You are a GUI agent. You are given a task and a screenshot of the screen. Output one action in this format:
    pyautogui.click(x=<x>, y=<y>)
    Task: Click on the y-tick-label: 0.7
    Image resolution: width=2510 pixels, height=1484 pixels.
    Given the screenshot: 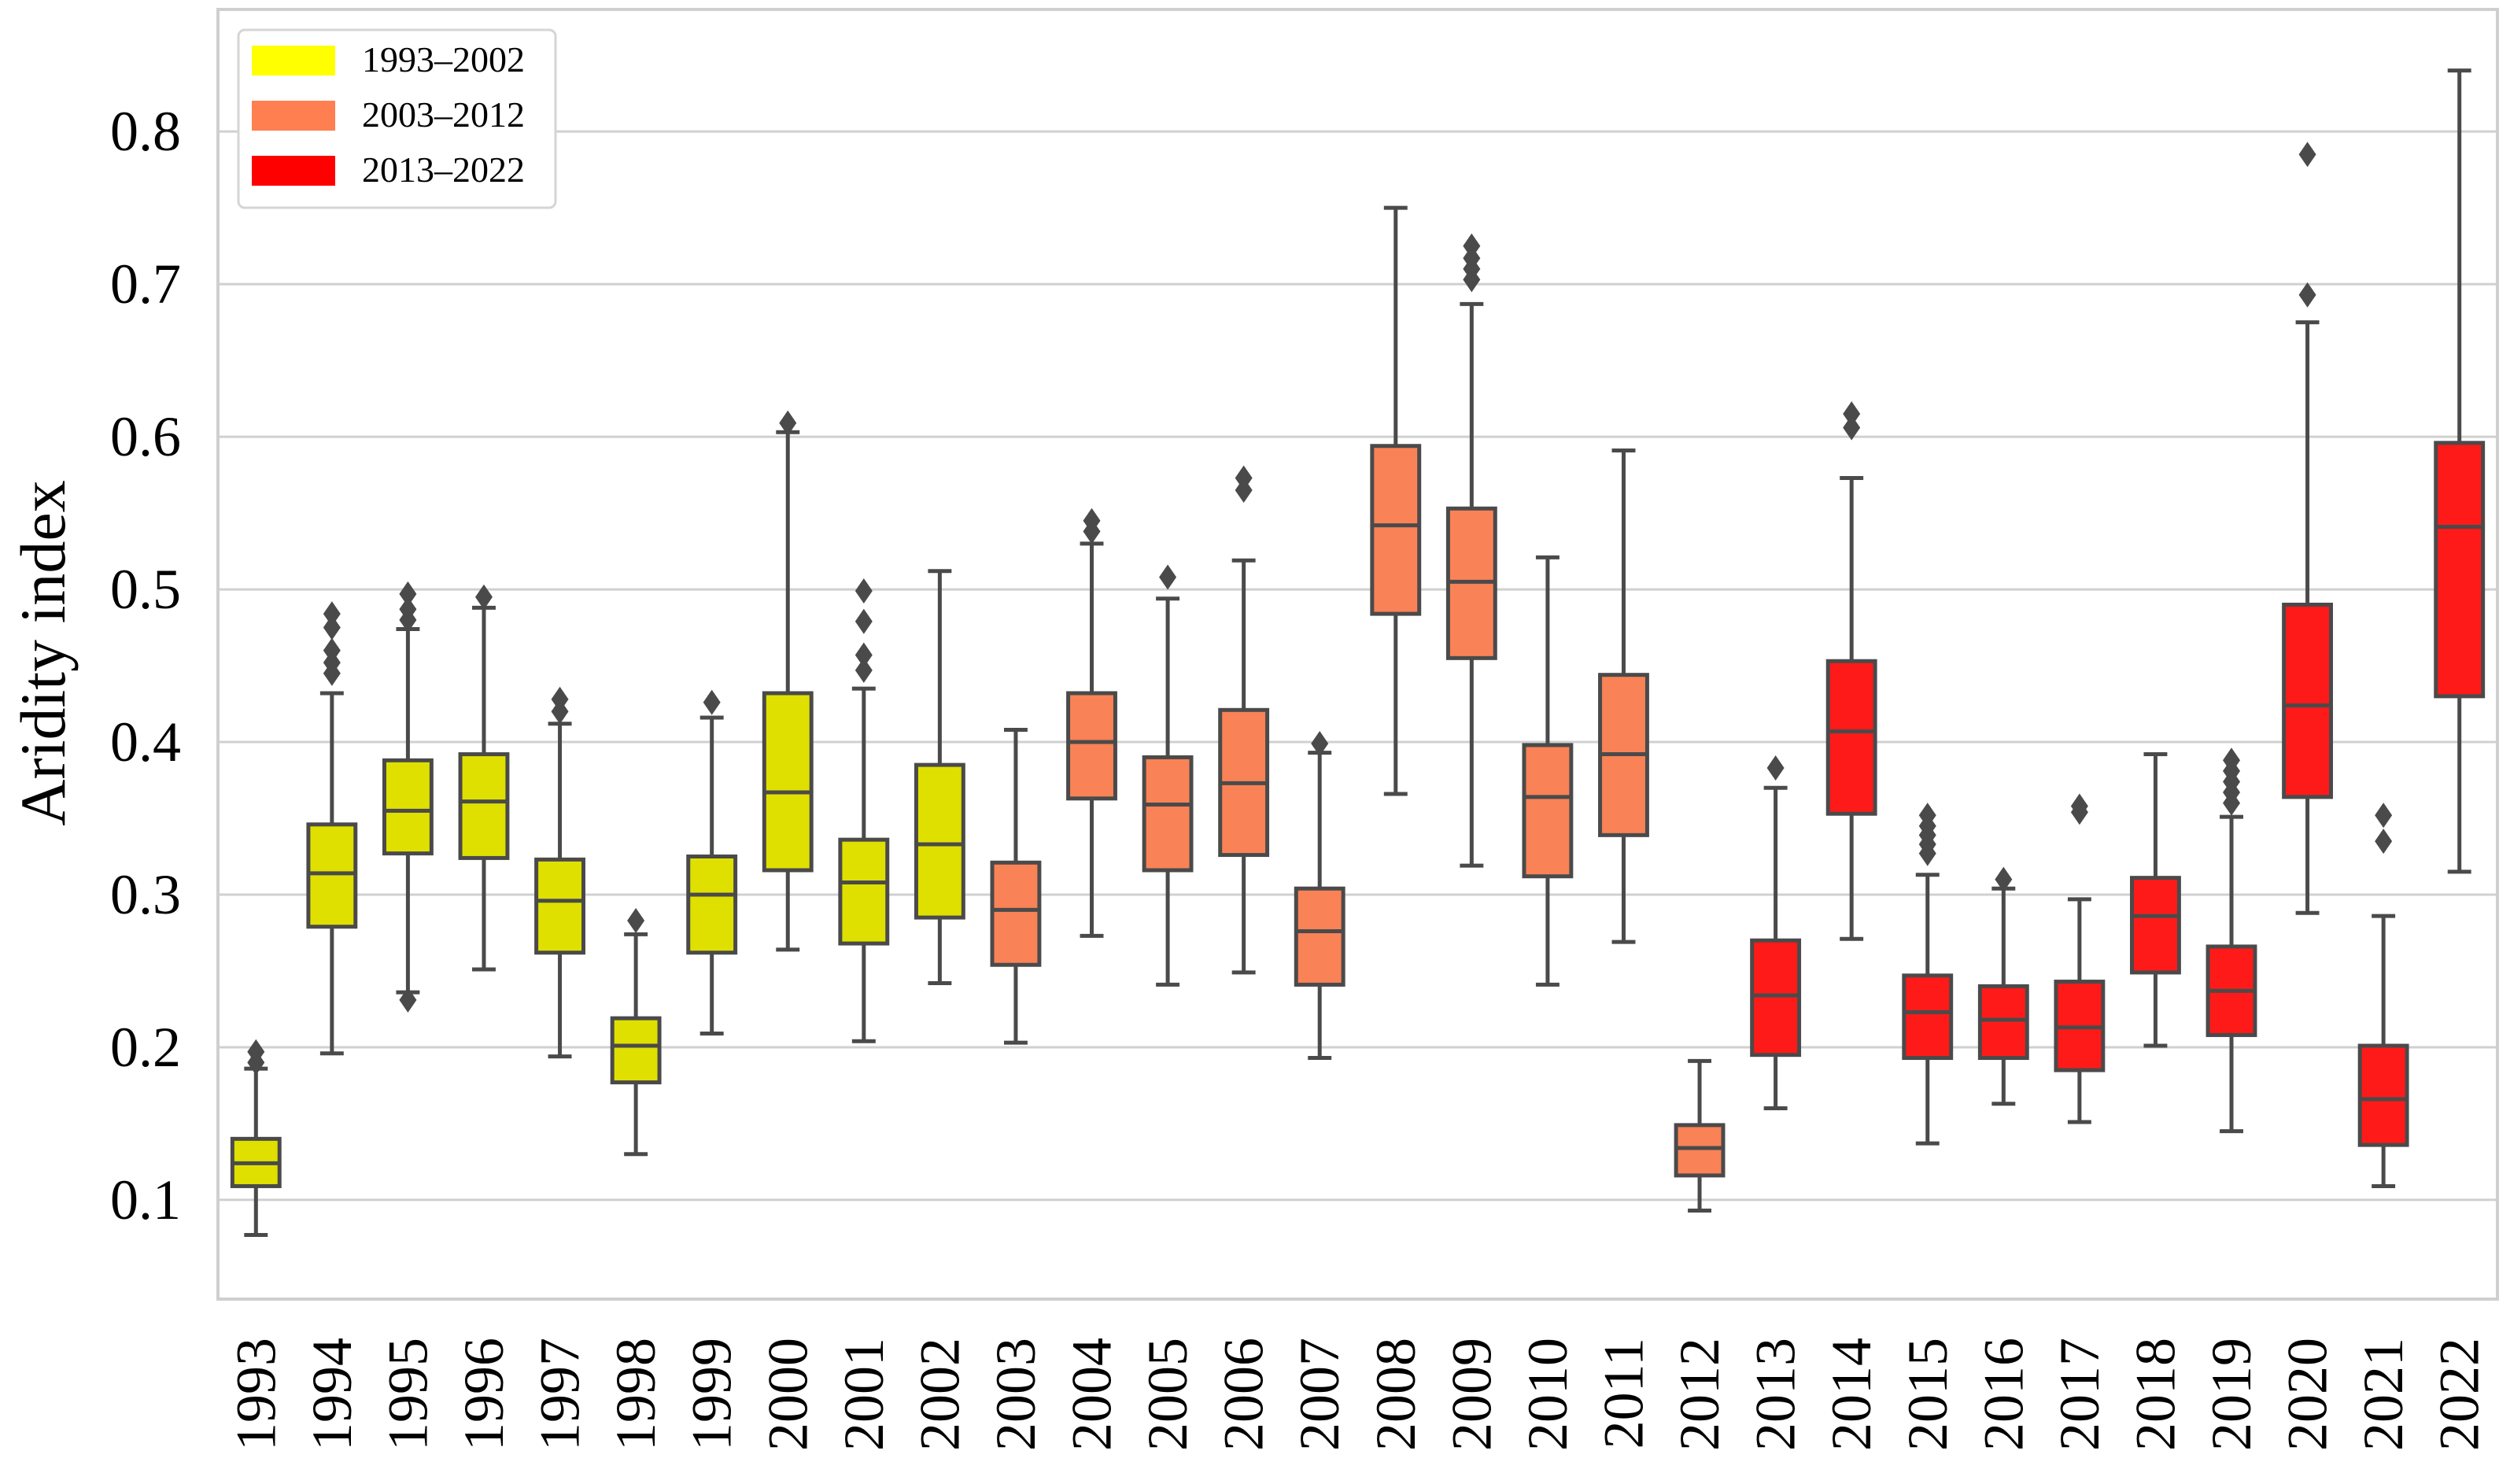 What is the action you would take?
    pyautogui.click(x=145, y=284)
    